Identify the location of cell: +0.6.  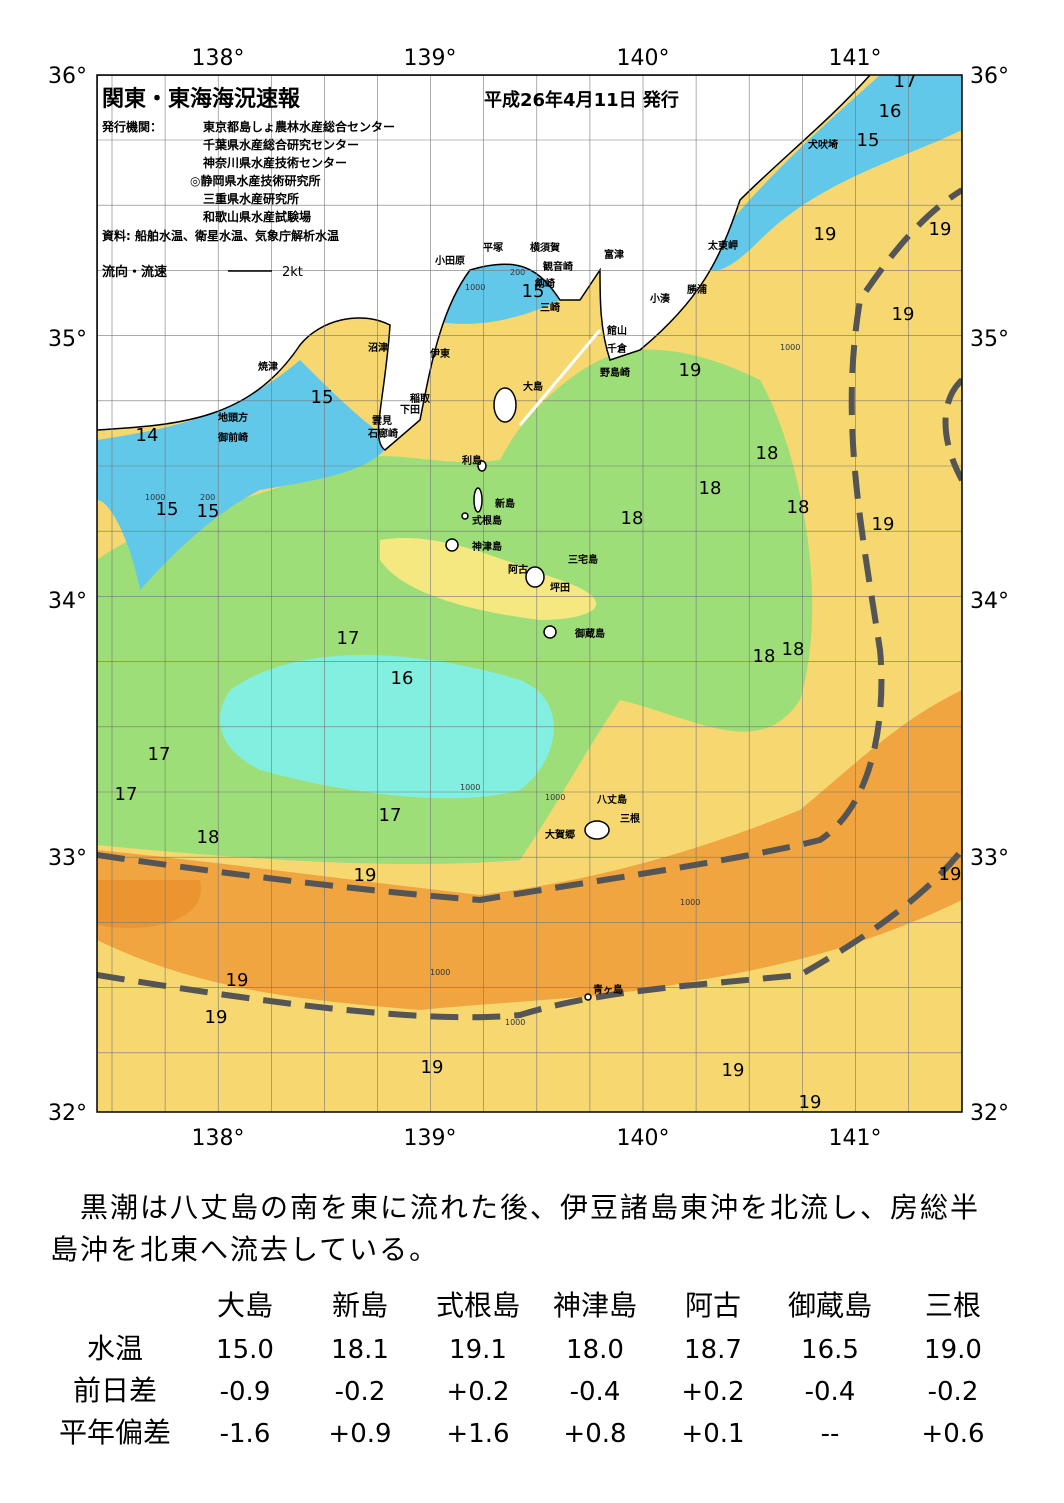
(952, 1434).